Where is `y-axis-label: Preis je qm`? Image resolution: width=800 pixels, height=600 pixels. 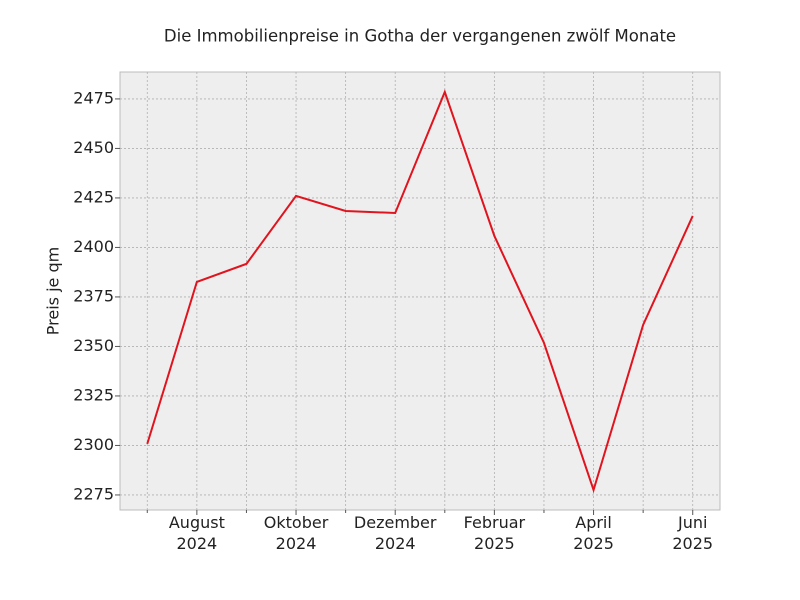
y-axis-label: Preis je qm is located at coordinates (53, 291).